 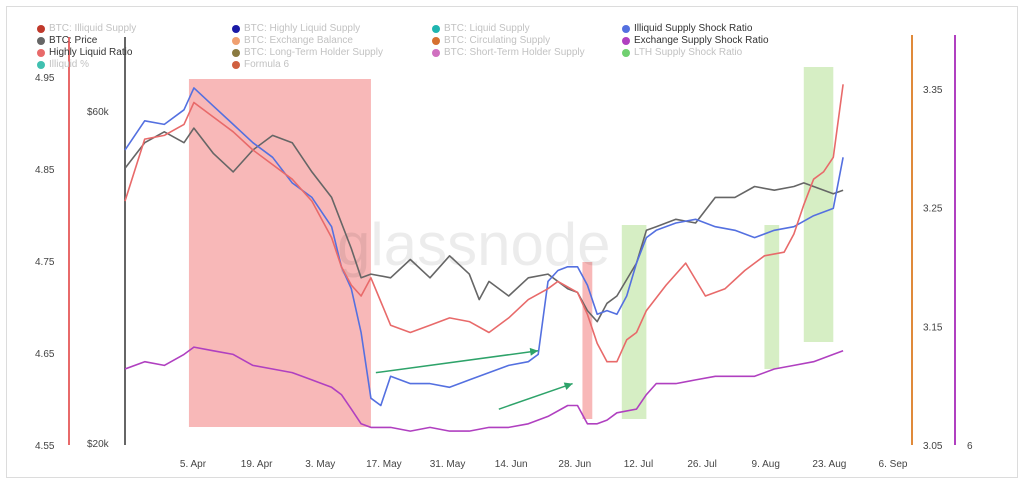 I want to click on x-tick: 6. Sep, so click(x=893, y=464).